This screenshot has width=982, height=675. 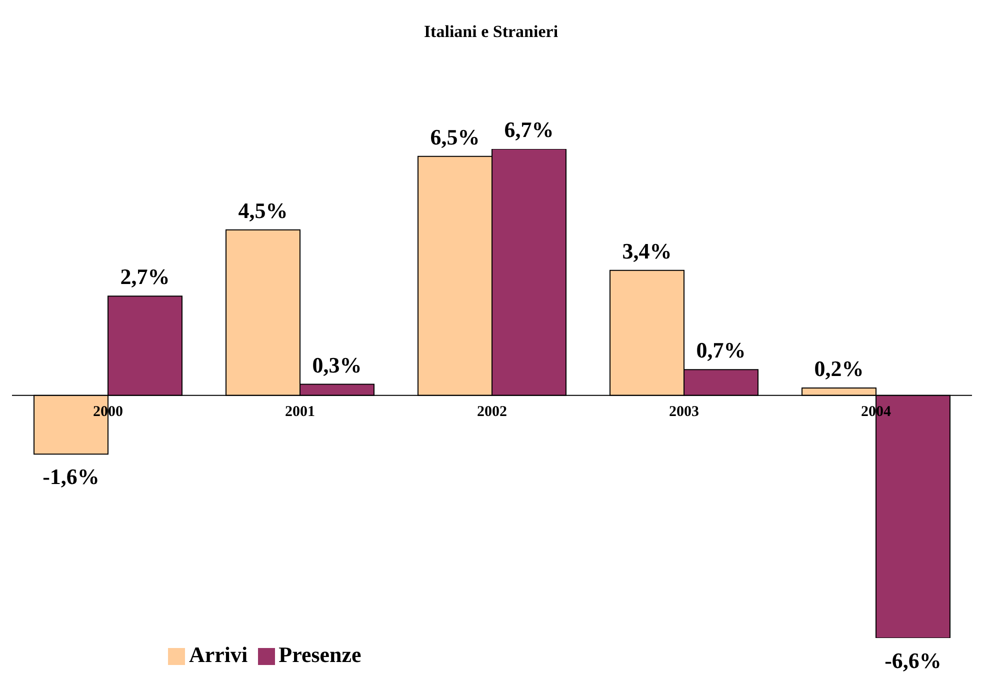 I want to click on data-label: 6,7%, so click(x=529, y=129).